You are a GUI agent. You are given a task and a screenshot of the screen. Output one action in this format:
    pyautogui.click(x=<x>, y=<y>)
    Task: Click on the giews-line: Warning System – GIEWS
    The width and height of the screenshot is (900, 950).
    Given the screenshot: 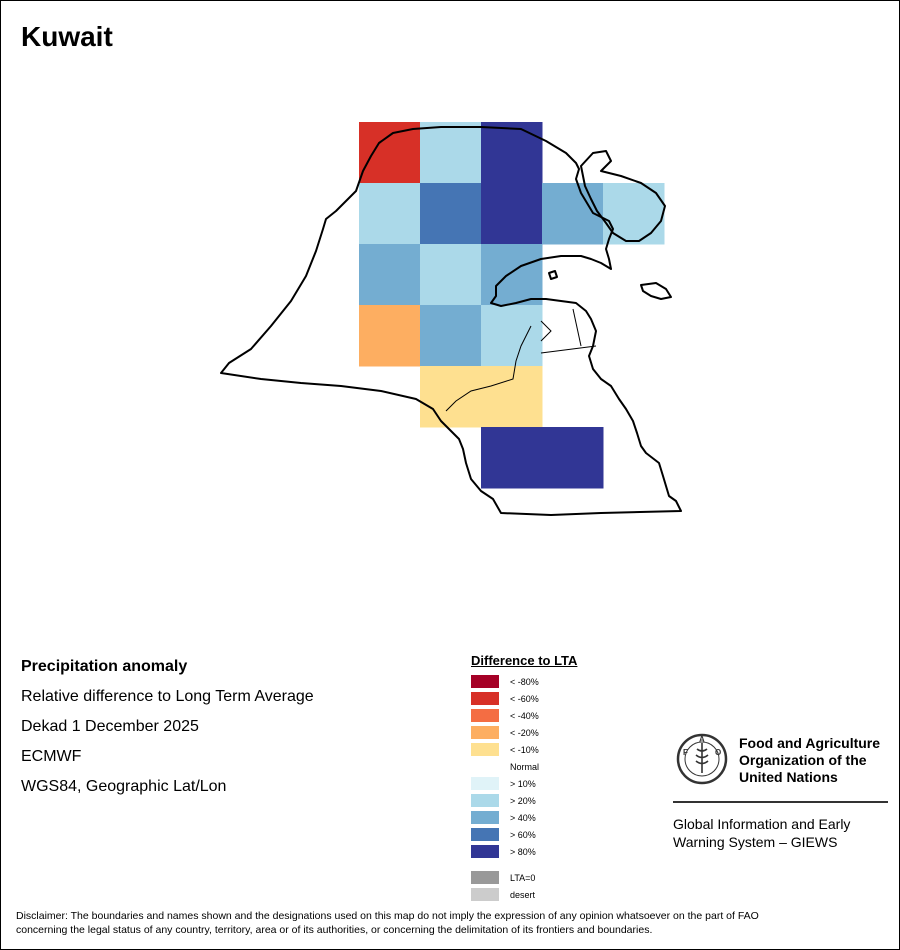 What is the action you would take?
    pyautogui.click(x=755, y=842)
    